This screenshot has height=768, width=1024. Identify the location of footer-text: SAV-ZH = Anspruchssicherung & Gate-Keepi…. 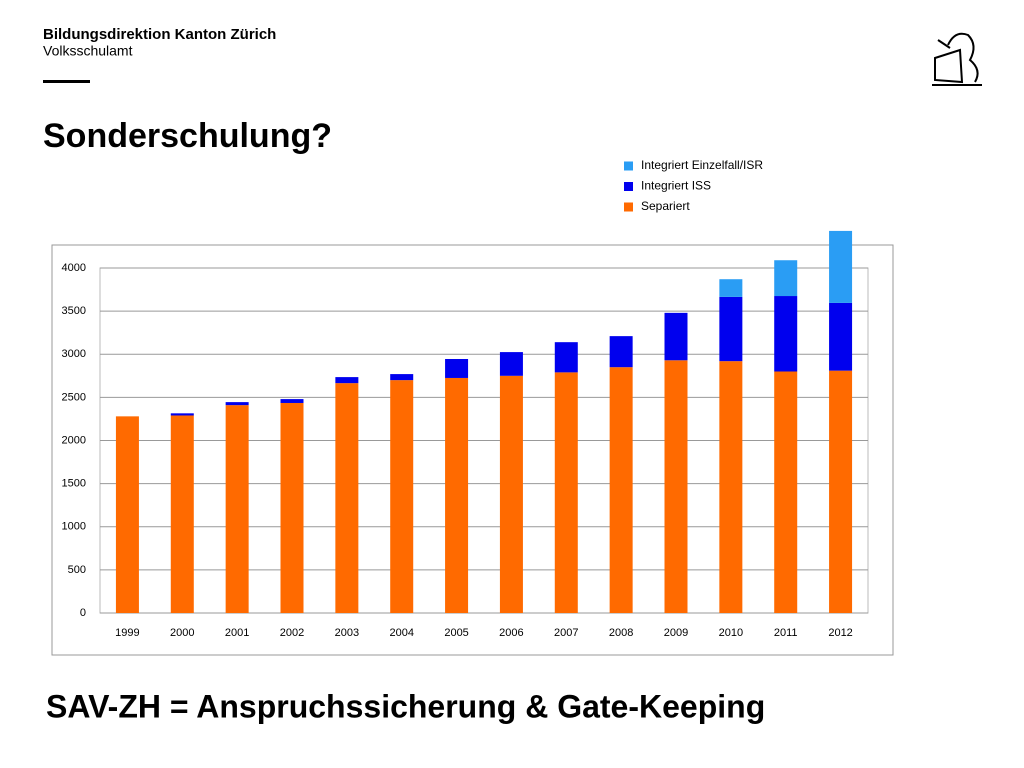
(405, 706).